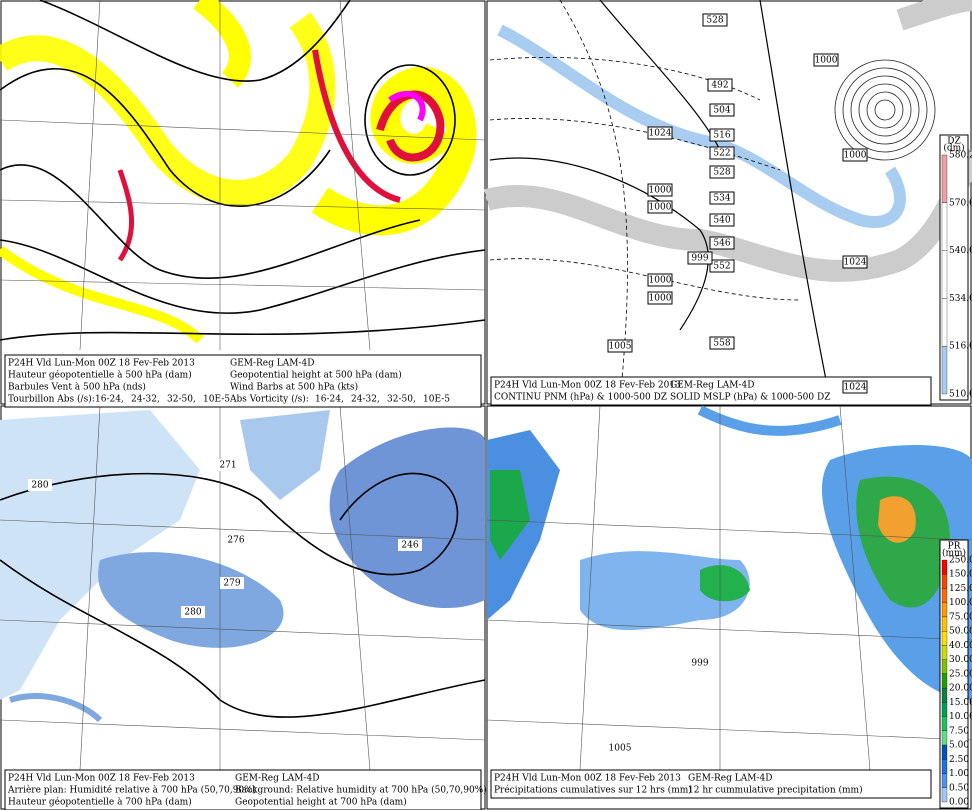 The height and width of the screenshot is (810, 972). What do you see at coordinates (721, 244) in the screenshot?
I see `map-label: 546` at bounding box center [721, 244].